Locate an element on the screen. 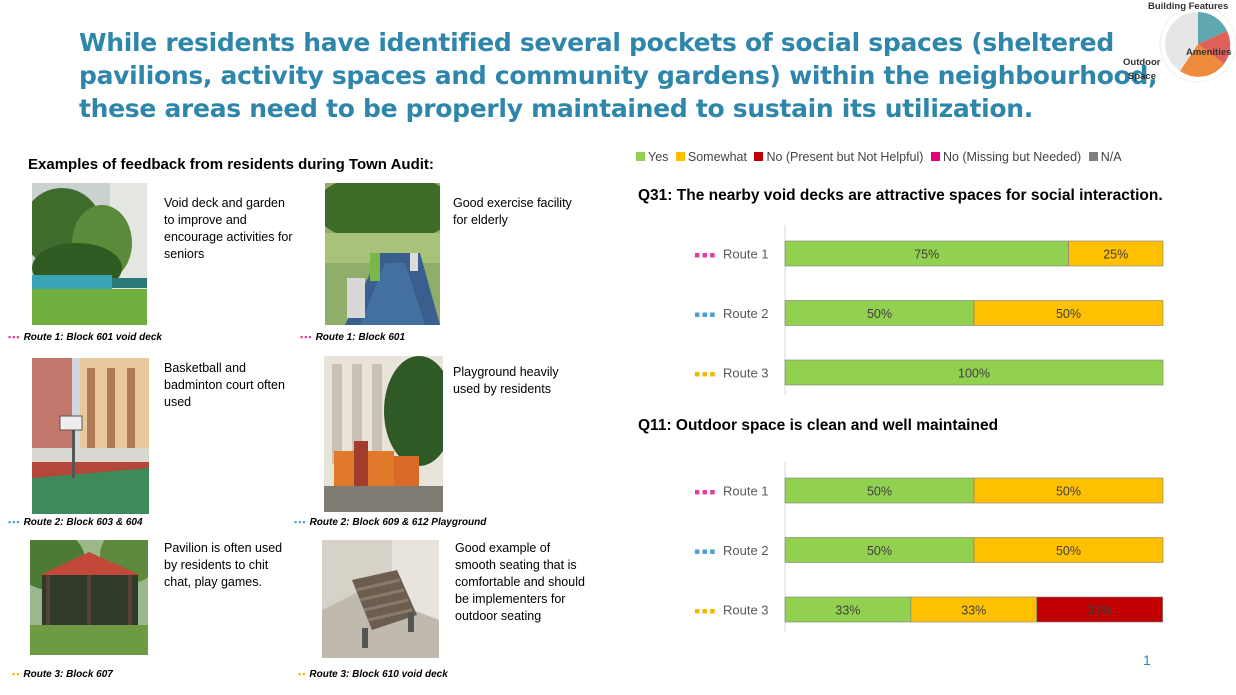  legend-item: Yes is located at coordinates (652, 157).